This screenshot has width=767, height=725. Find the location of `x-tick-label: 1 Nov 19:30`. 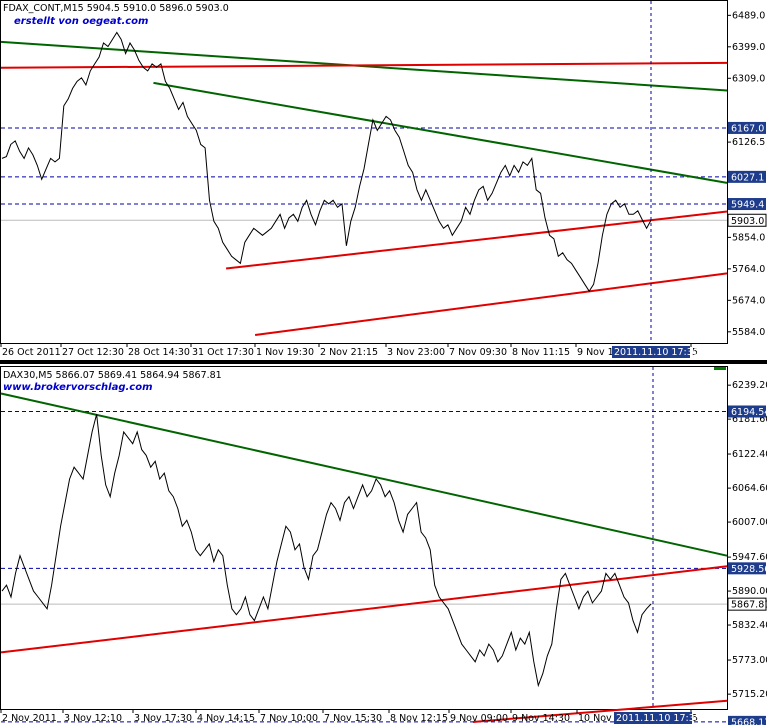

x-tick-label: 1 Nov 19:30 is located at coordinates (285, 352).